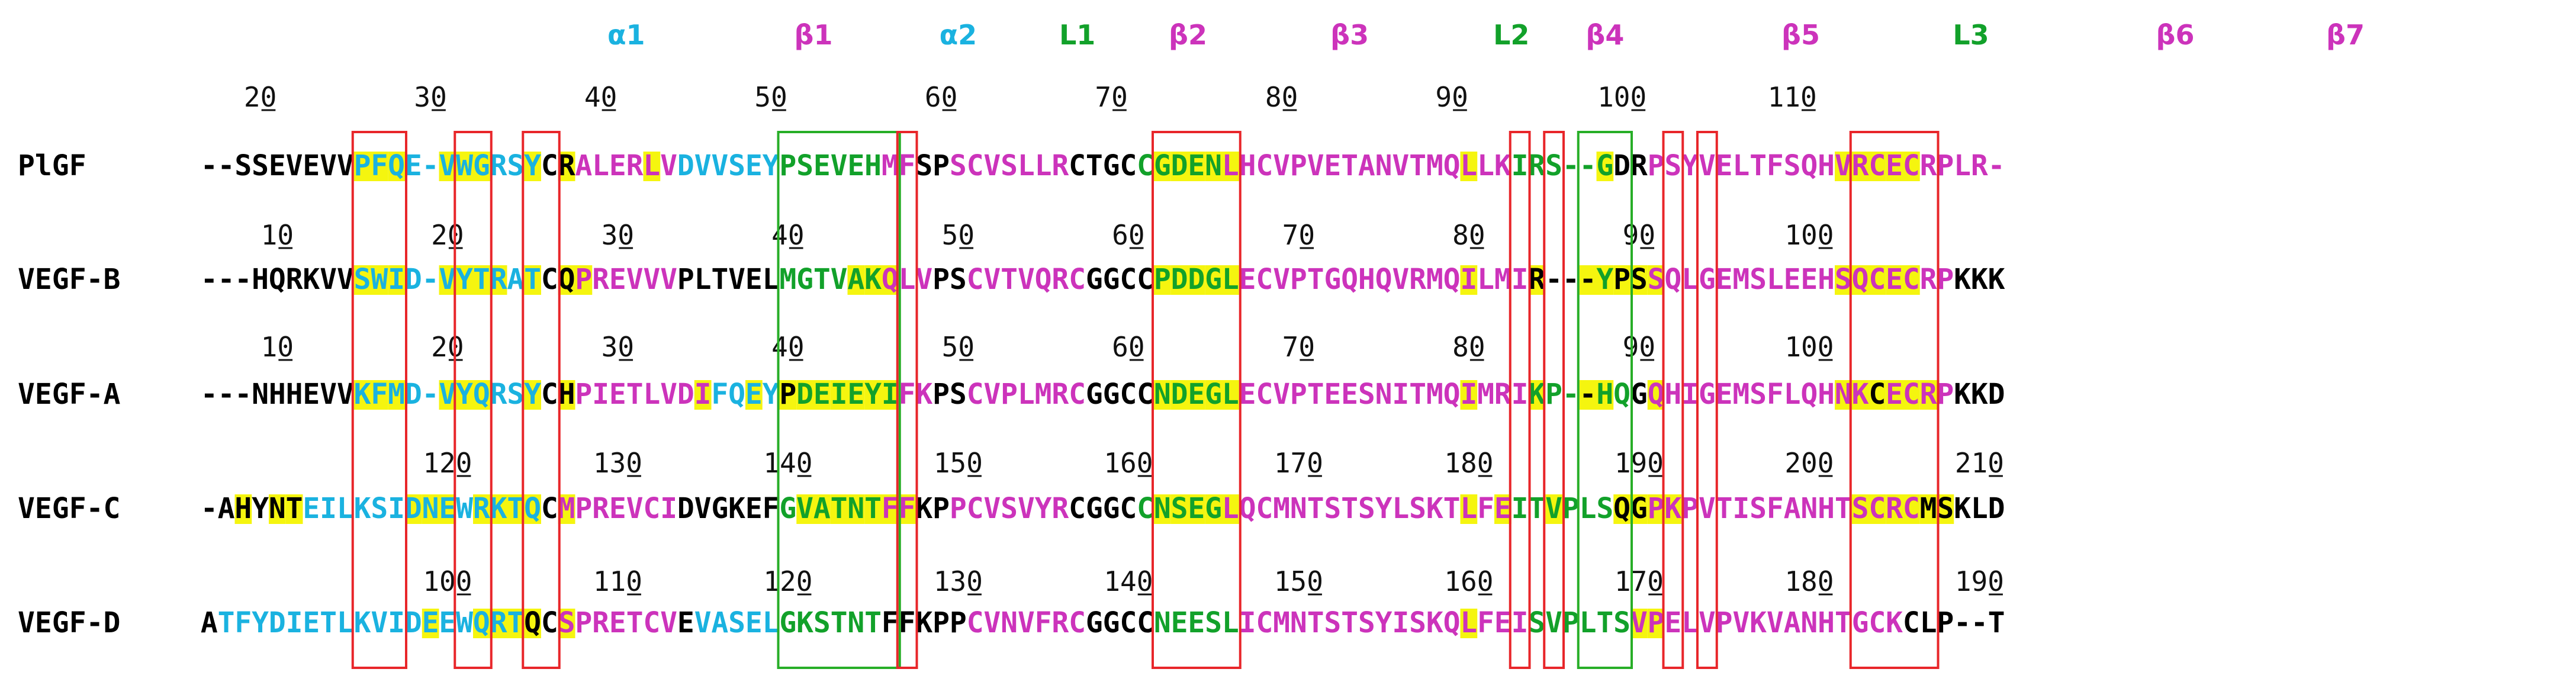 The width and height of the screenshot is (2576, 685). I want to click on residue: -, so click(1997, 165).